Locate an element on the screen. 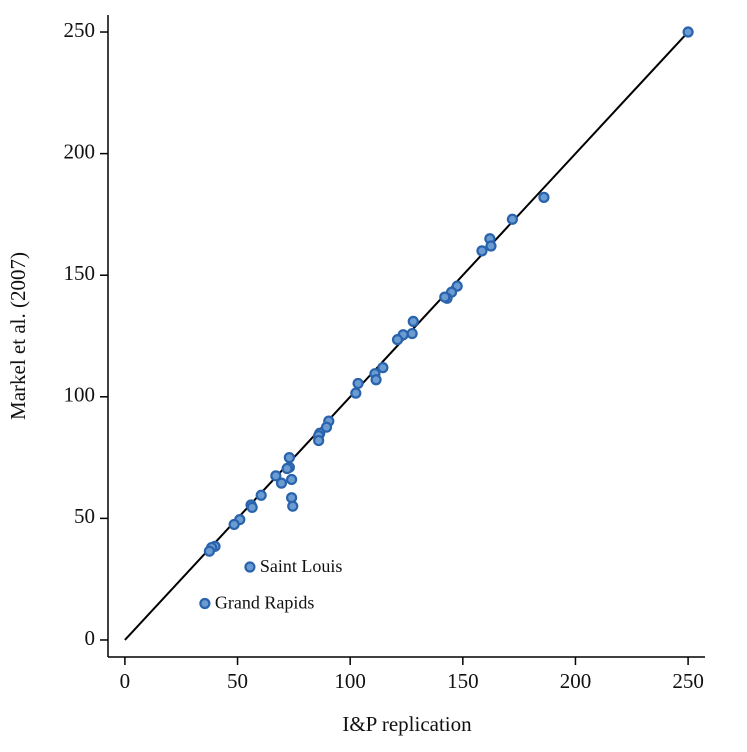 Image resolution: width=747 pixels, height=752 pixels. y-tick-label: 0 is located at coordinates (90, 638).